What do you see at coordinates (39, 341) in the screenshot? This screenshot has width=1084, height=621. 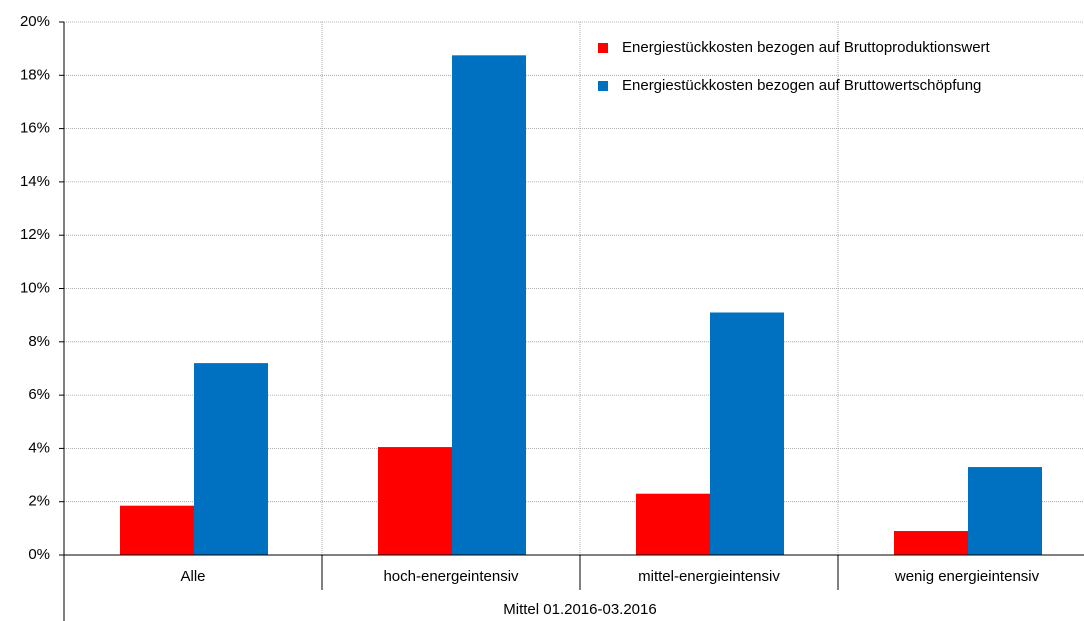 I see `y-tick-label: 8%` at bounding box center [39, 341].